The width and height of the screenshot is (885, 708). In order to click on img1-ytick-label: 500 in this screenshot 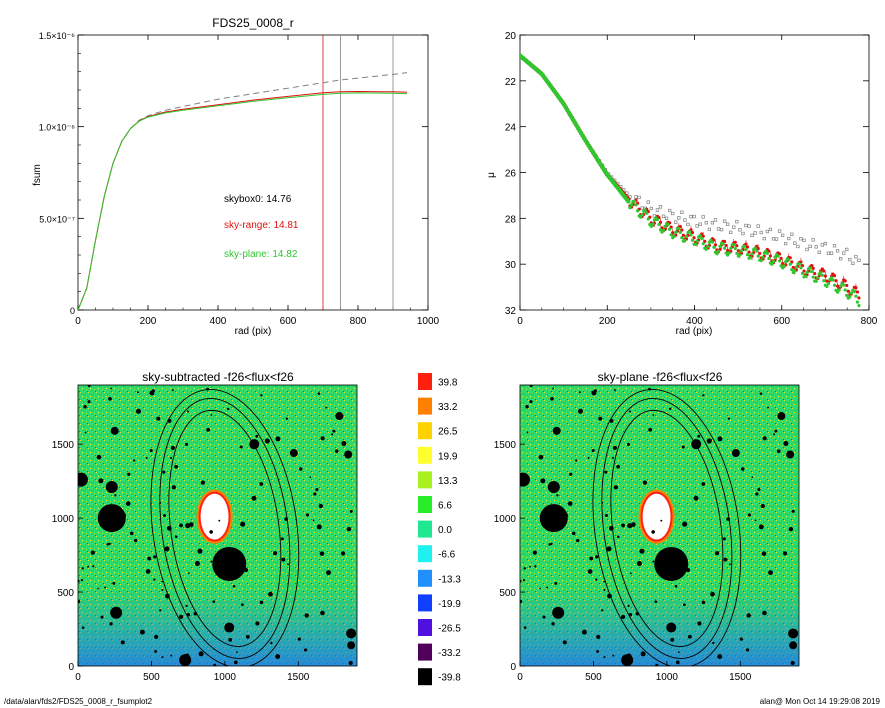, I will do `click(65, 593)`.